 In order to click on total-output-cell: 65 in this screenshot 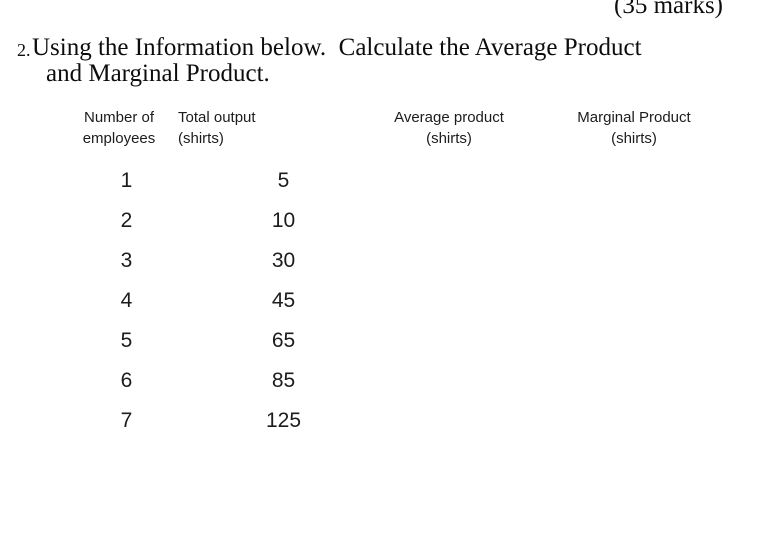, I will do `click(283, 340)`.